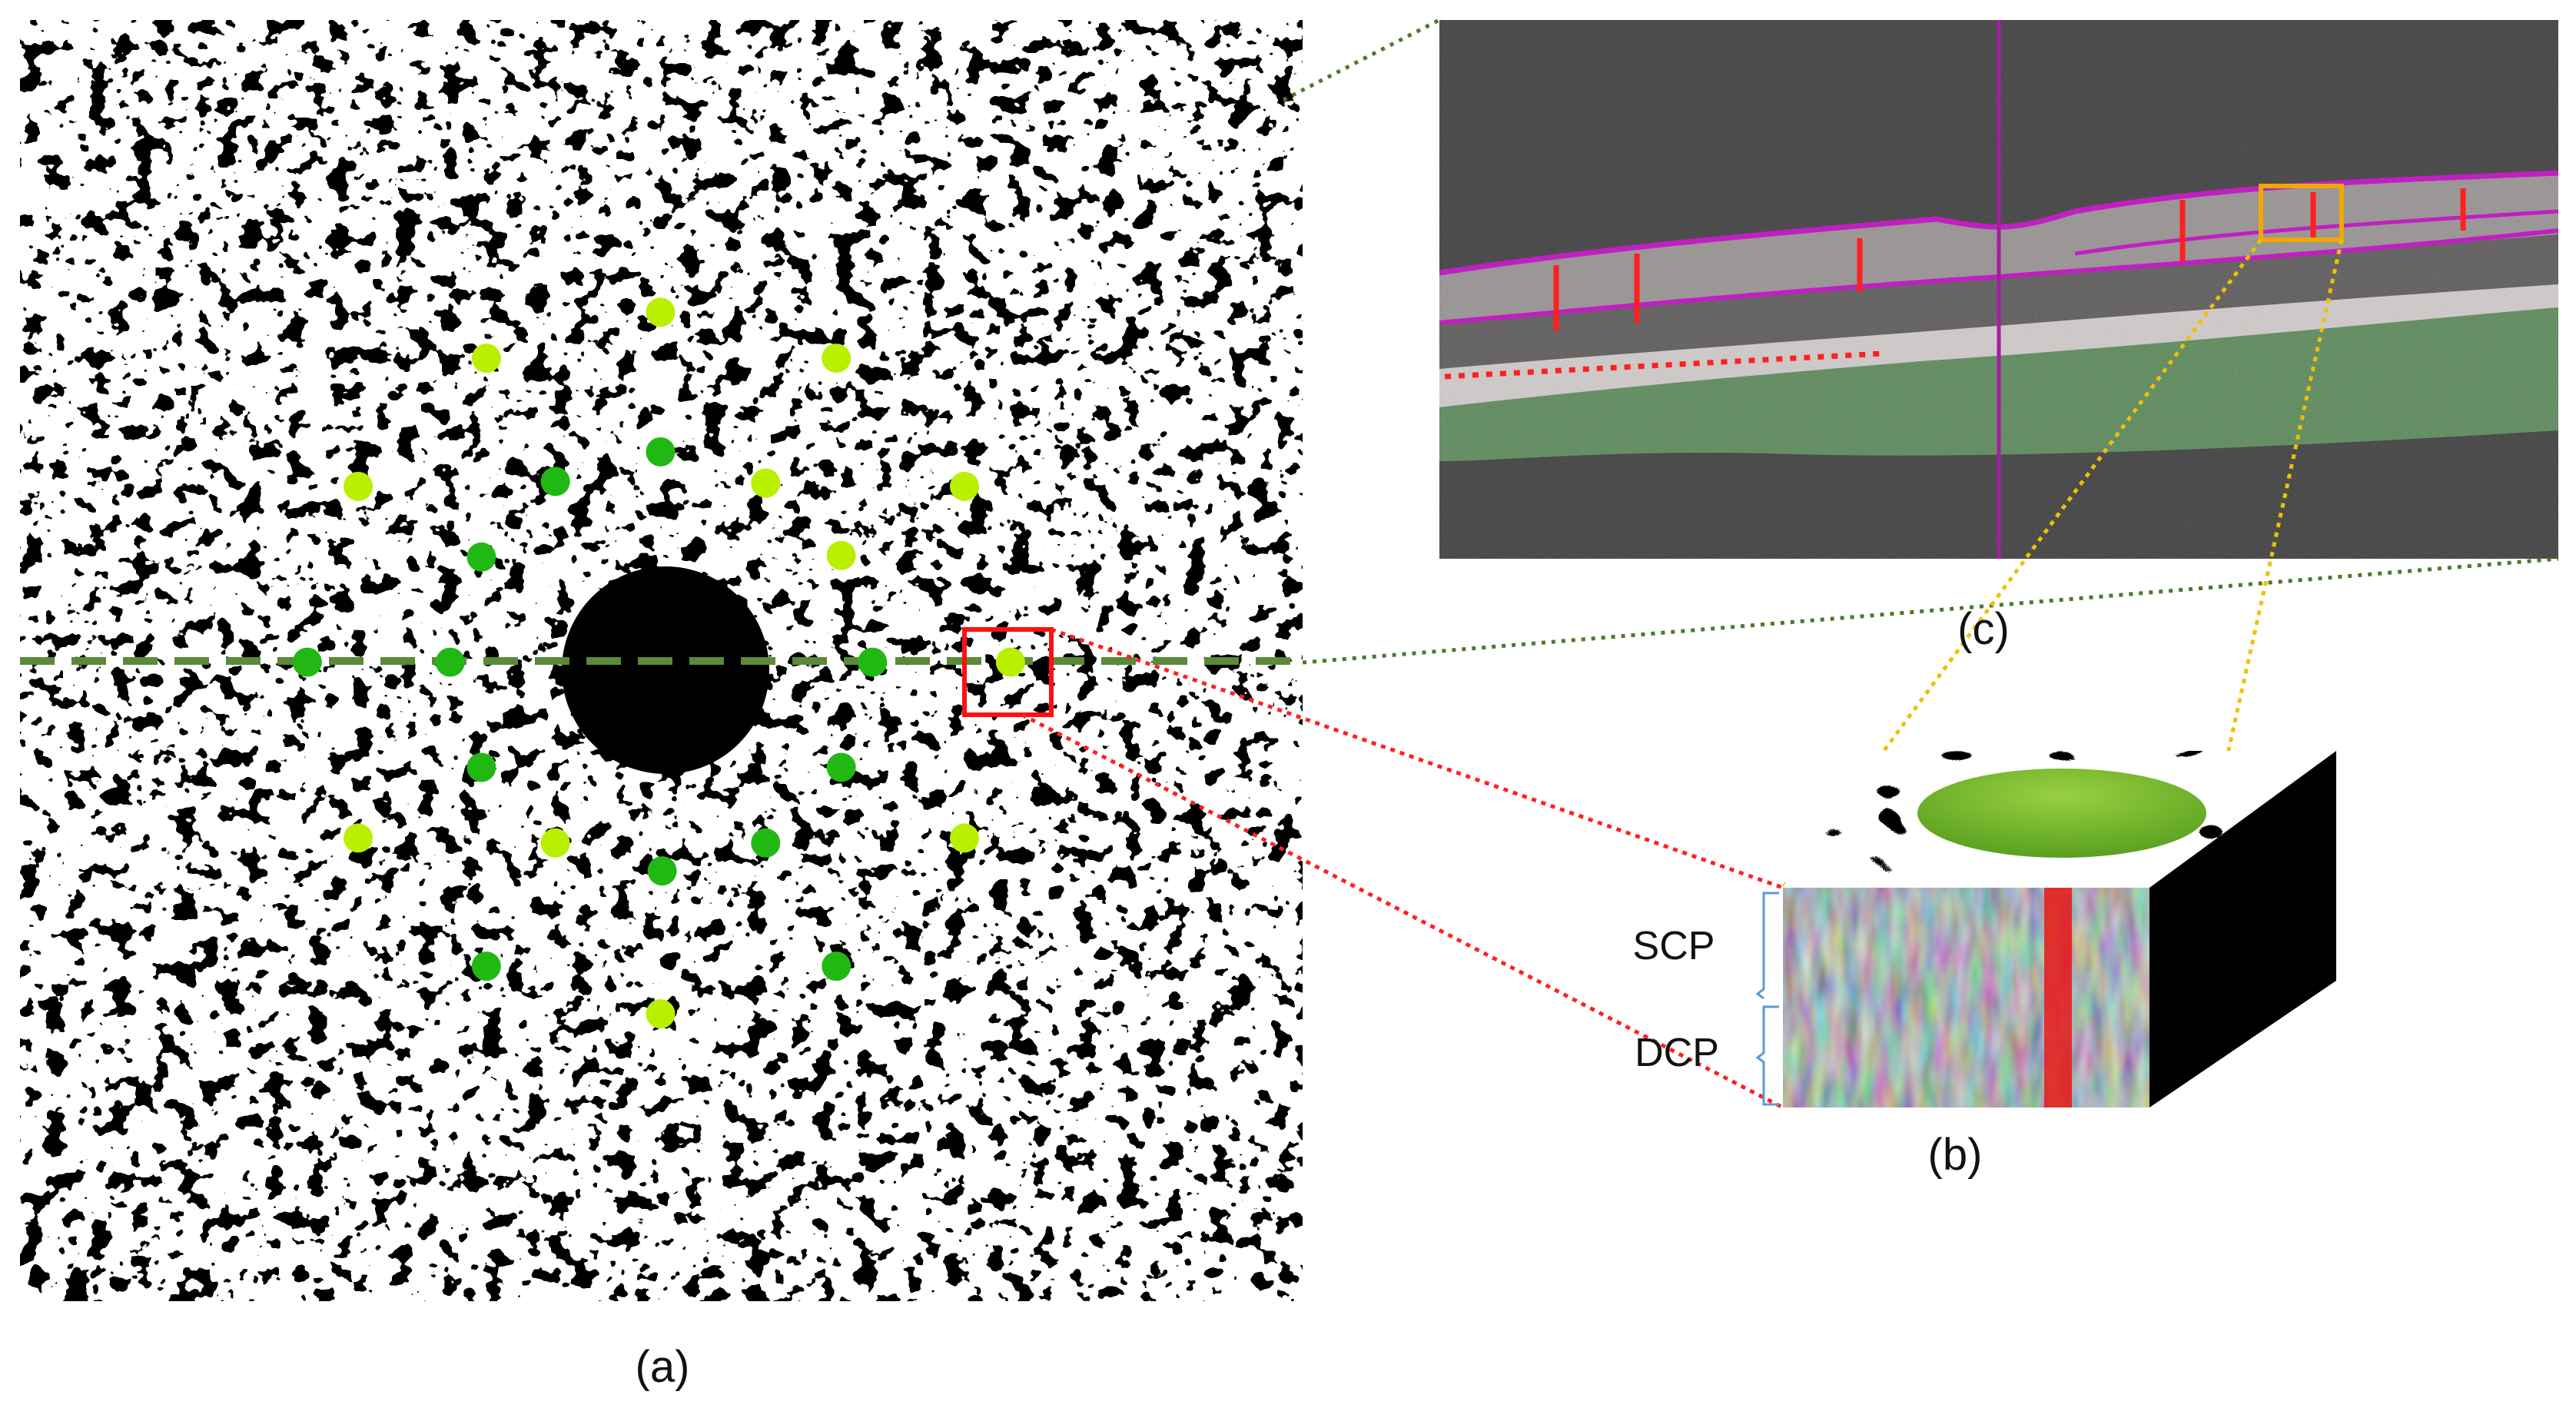 This screenshot has height=1418, width=2576. I want to click on inner-boundary, so click(2316, 232).